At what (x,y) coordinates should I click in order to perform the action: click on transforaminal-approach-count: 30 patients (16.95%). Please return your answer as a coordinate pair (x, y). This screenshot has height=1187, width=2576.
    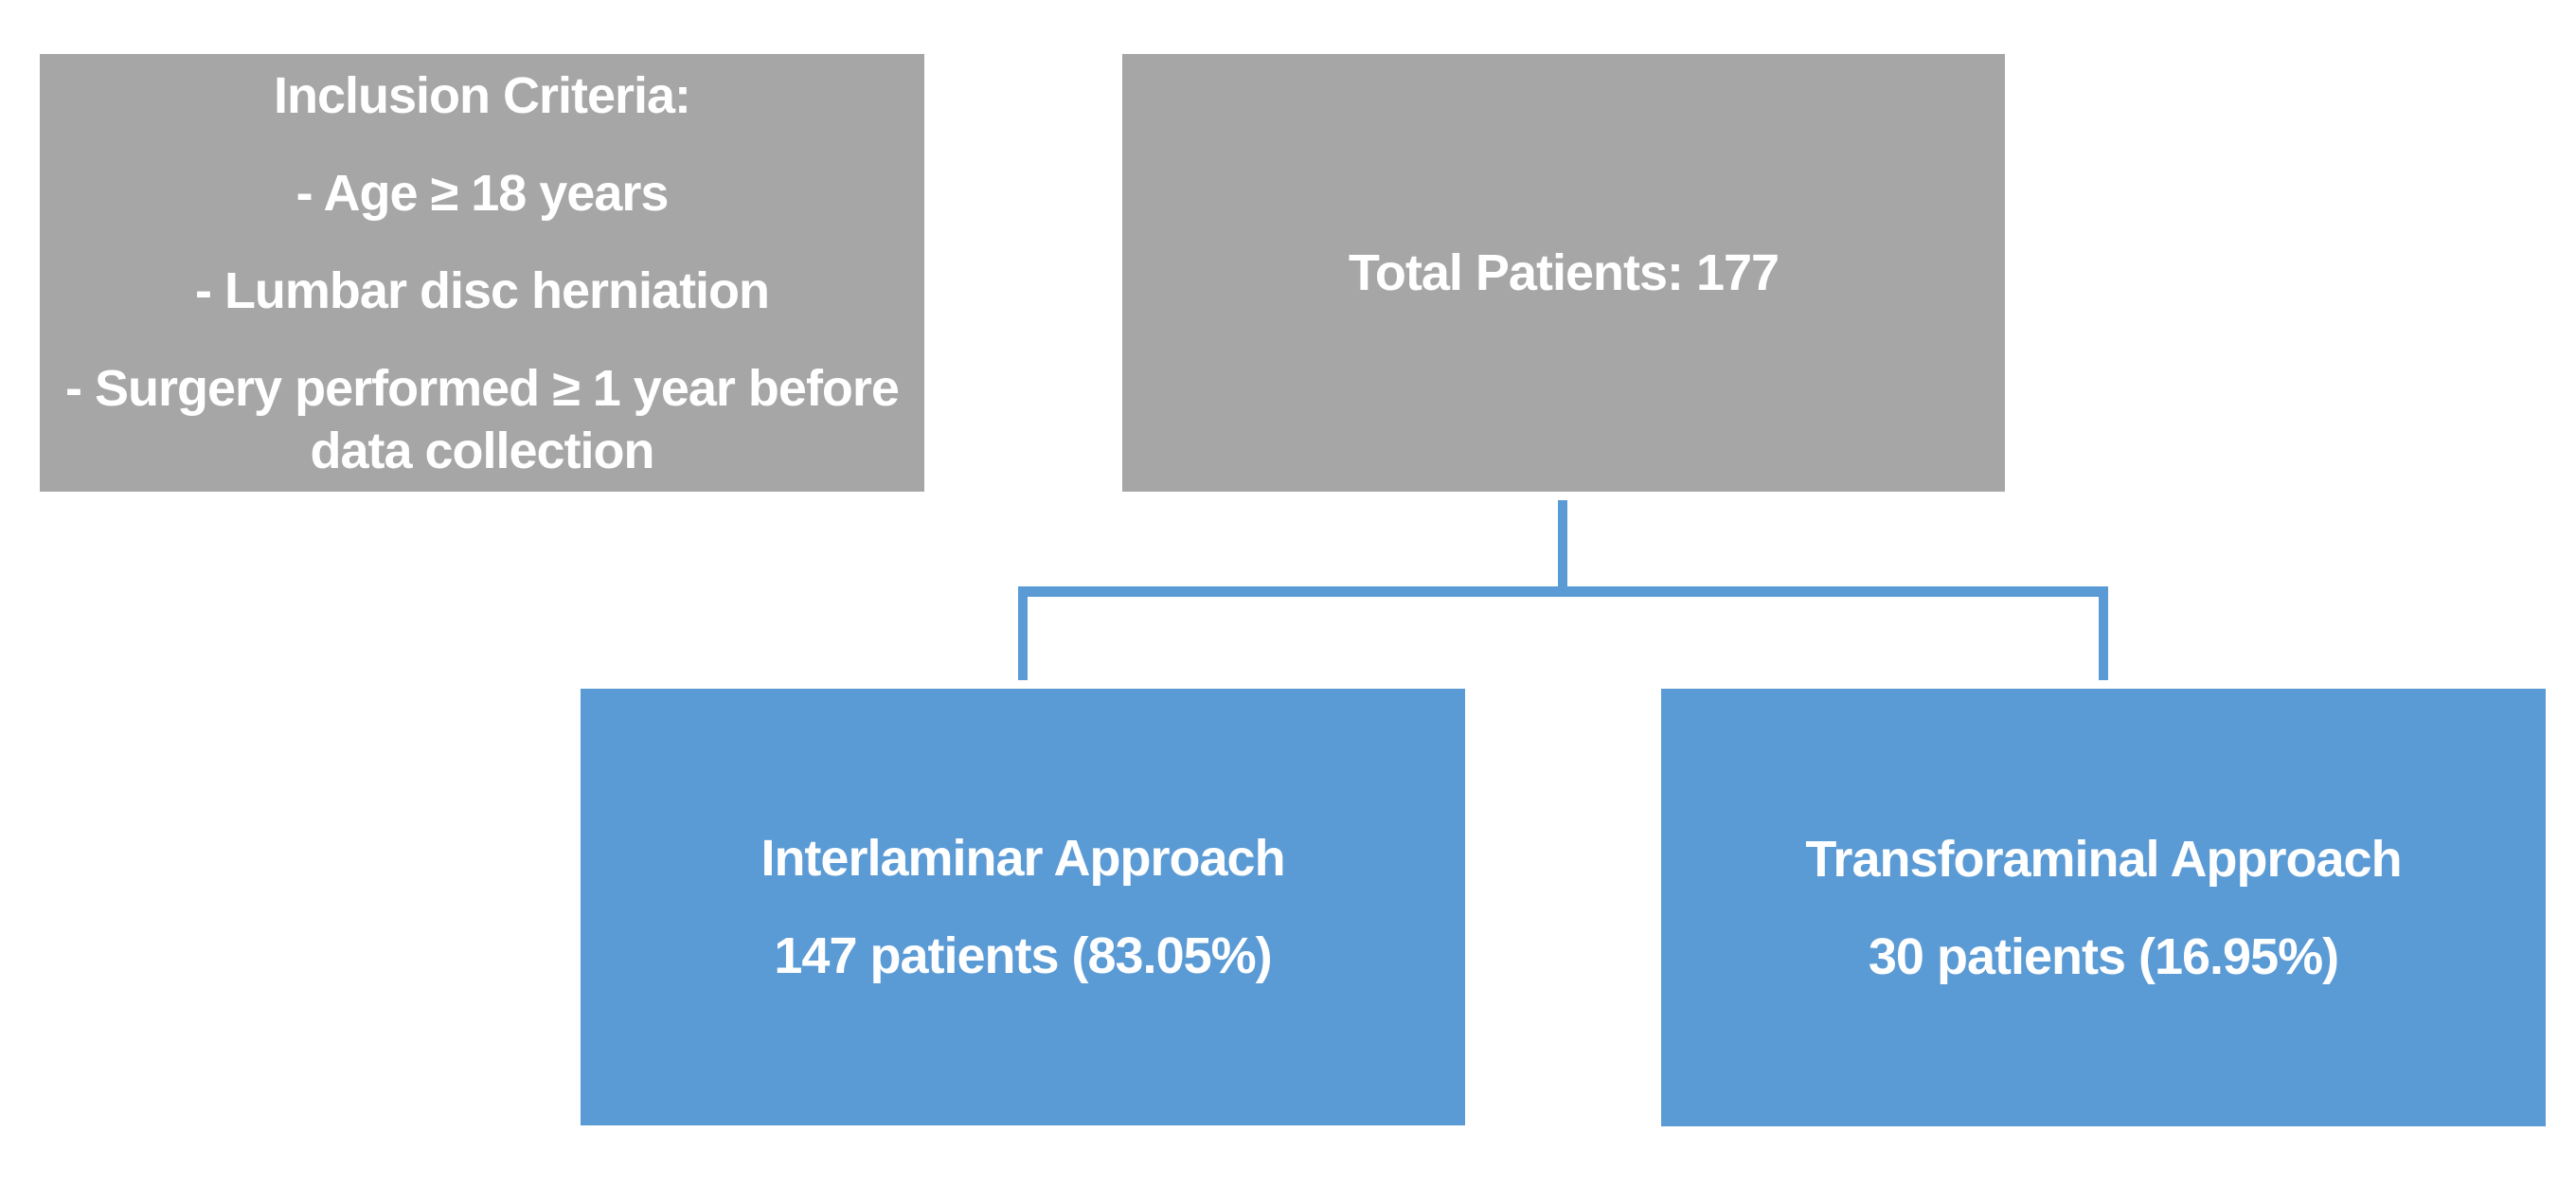
    Looking at the image, I should click on (2103, 956).